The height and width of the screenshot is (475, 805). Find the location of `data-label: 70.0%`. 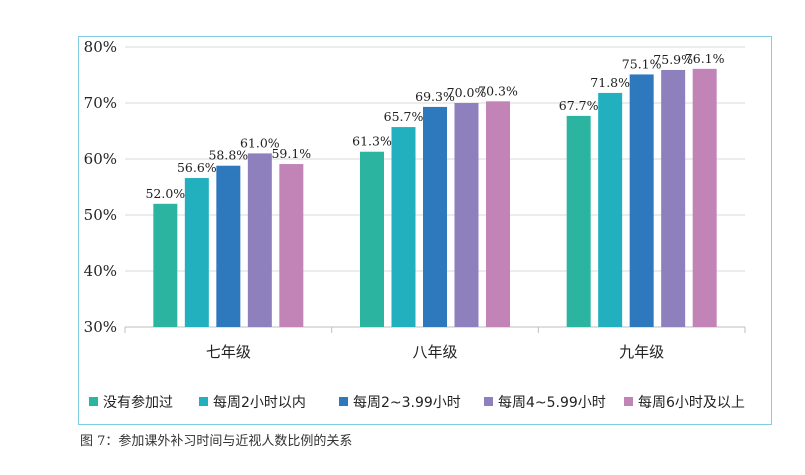

data-label: 70.0% is located at coordinates (467, 92).